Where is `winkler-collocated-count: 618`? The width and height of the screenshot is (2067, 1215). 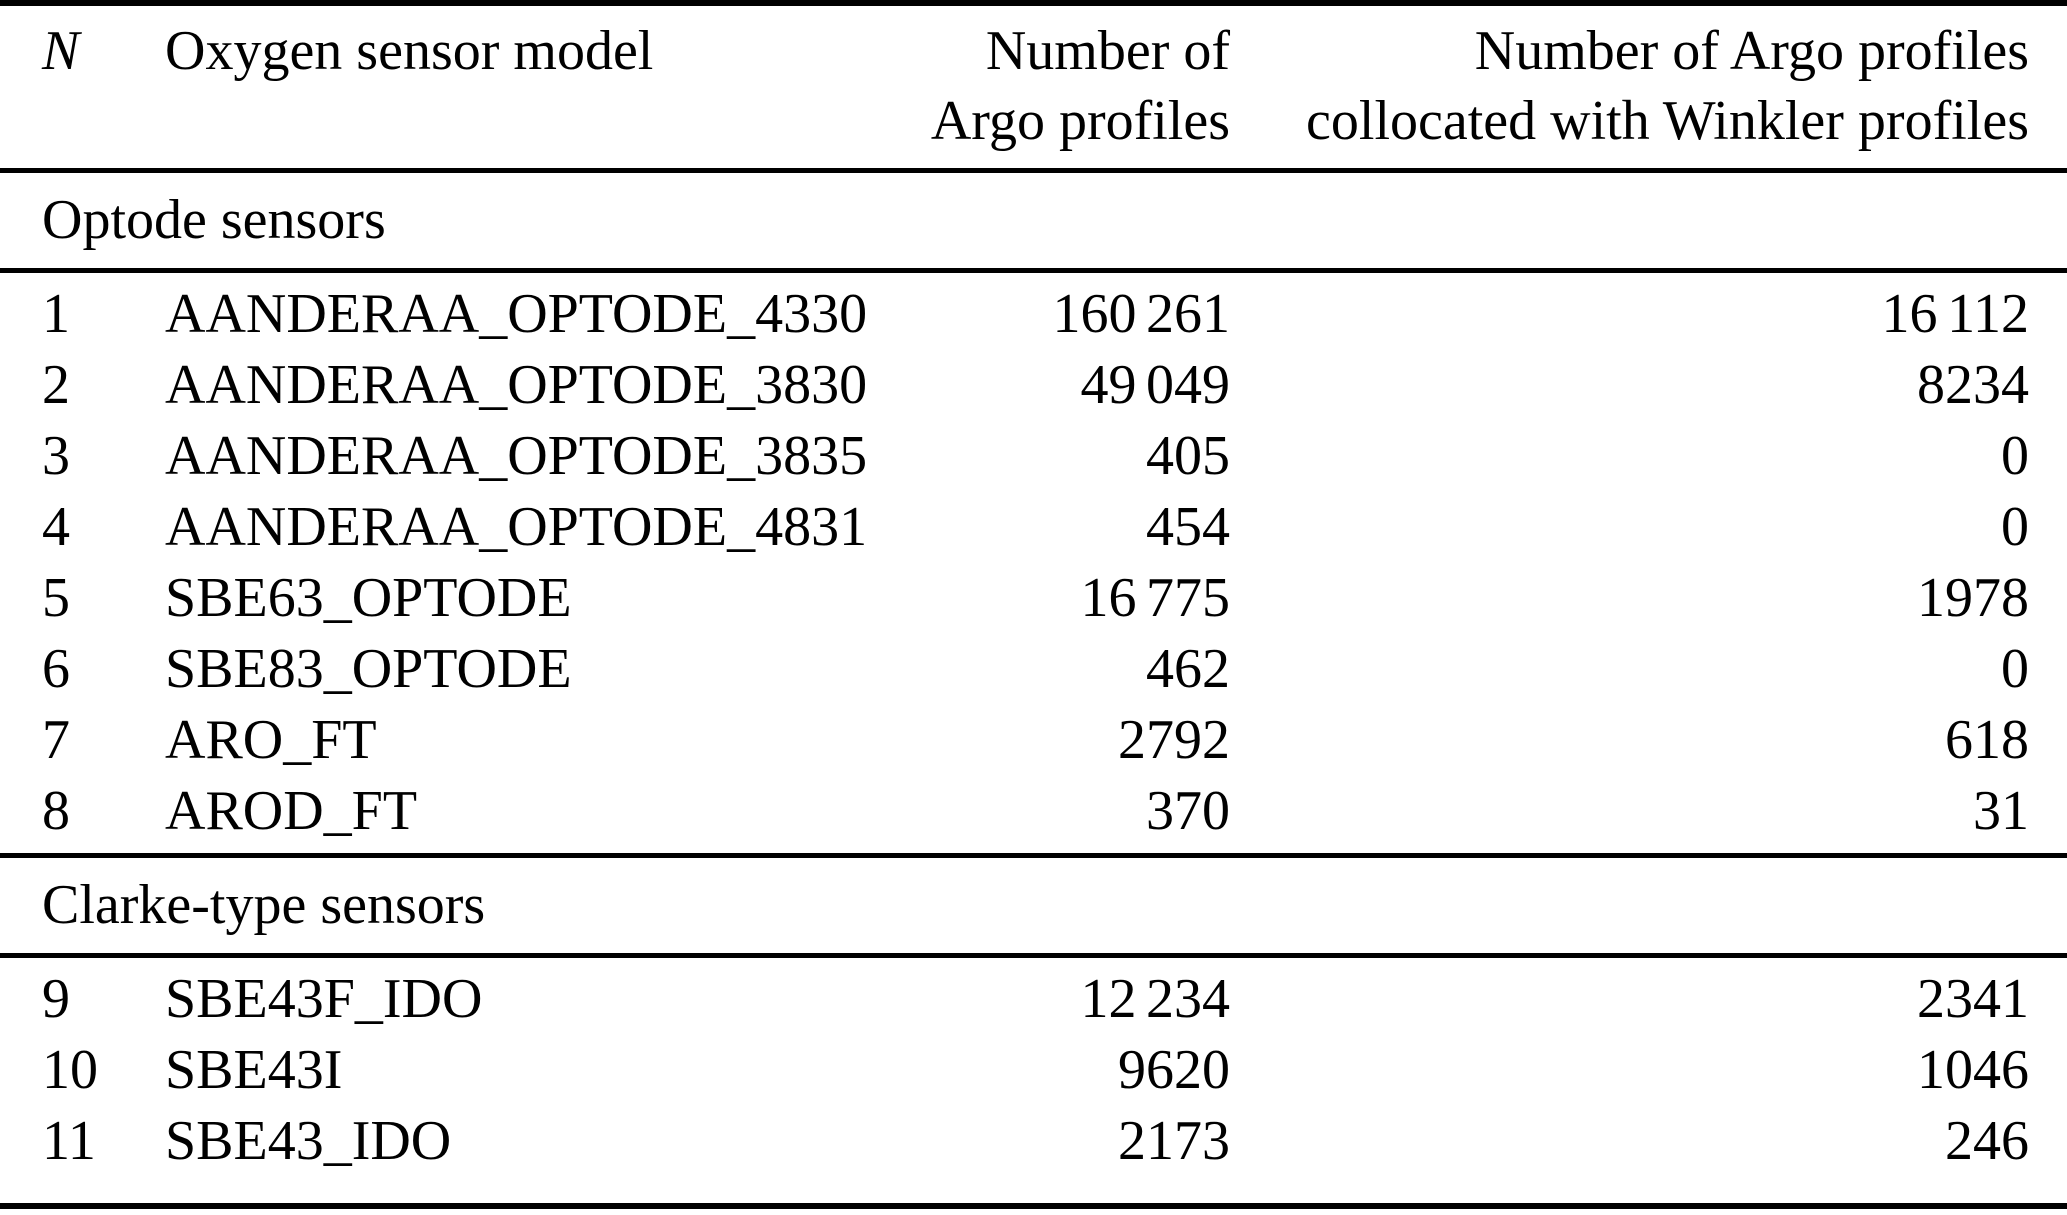
winkler-collocated-count: 618 is located at coordinates (1987, 740).